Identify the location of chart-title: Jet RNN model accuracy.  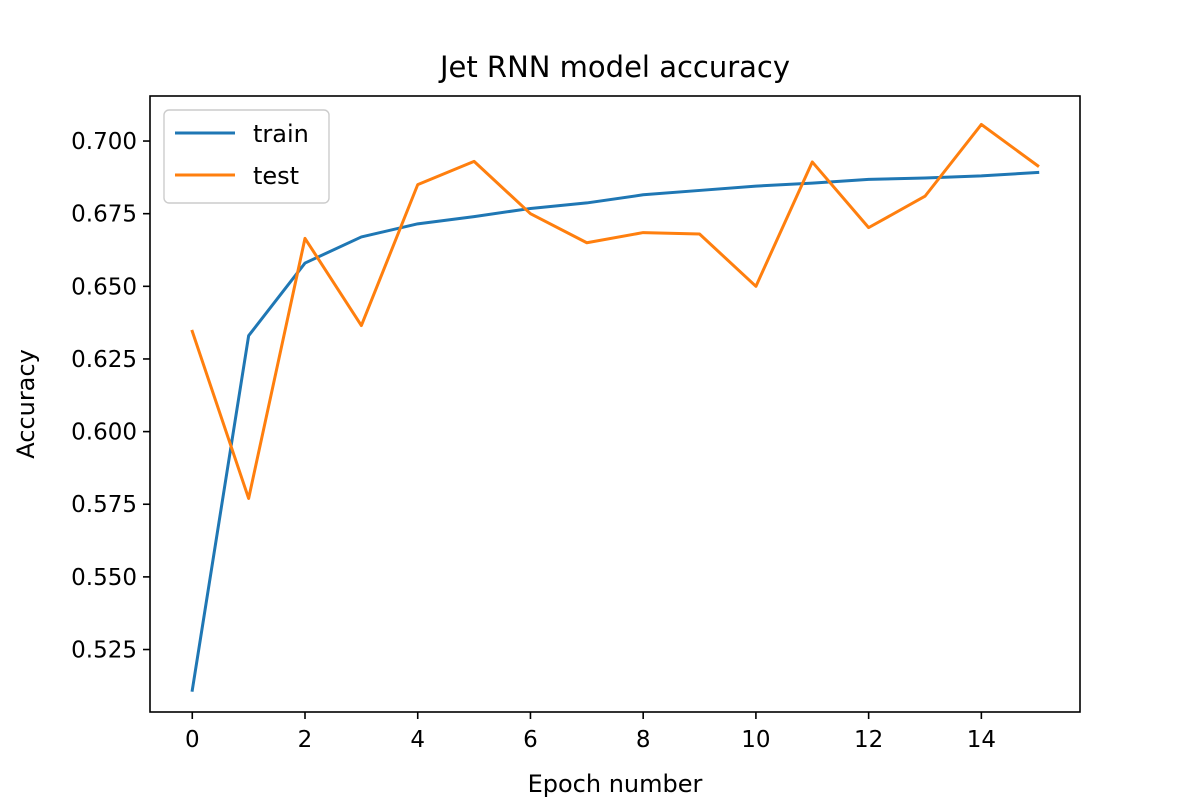
(614, 67).